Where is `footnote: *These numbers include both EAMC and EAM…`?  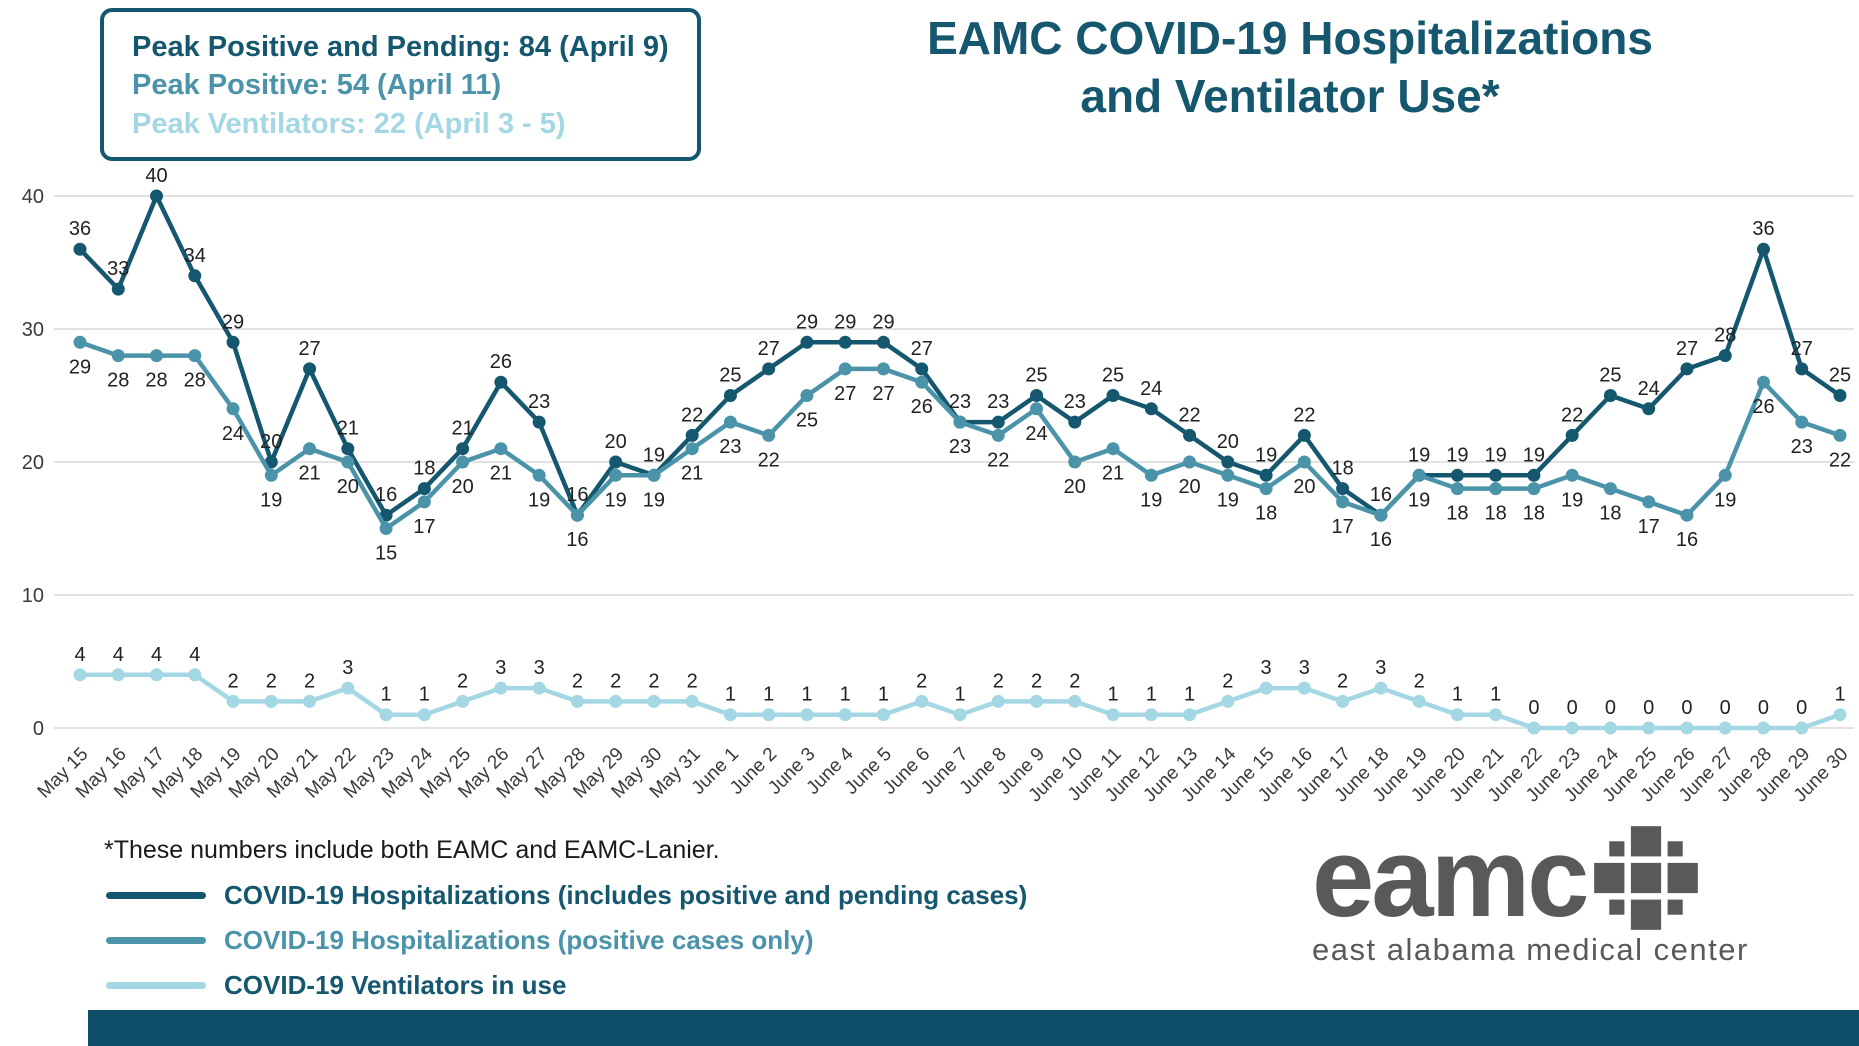 footnote: *These numbers include both EAMC and EAM… is located at coordinates (412, 850).